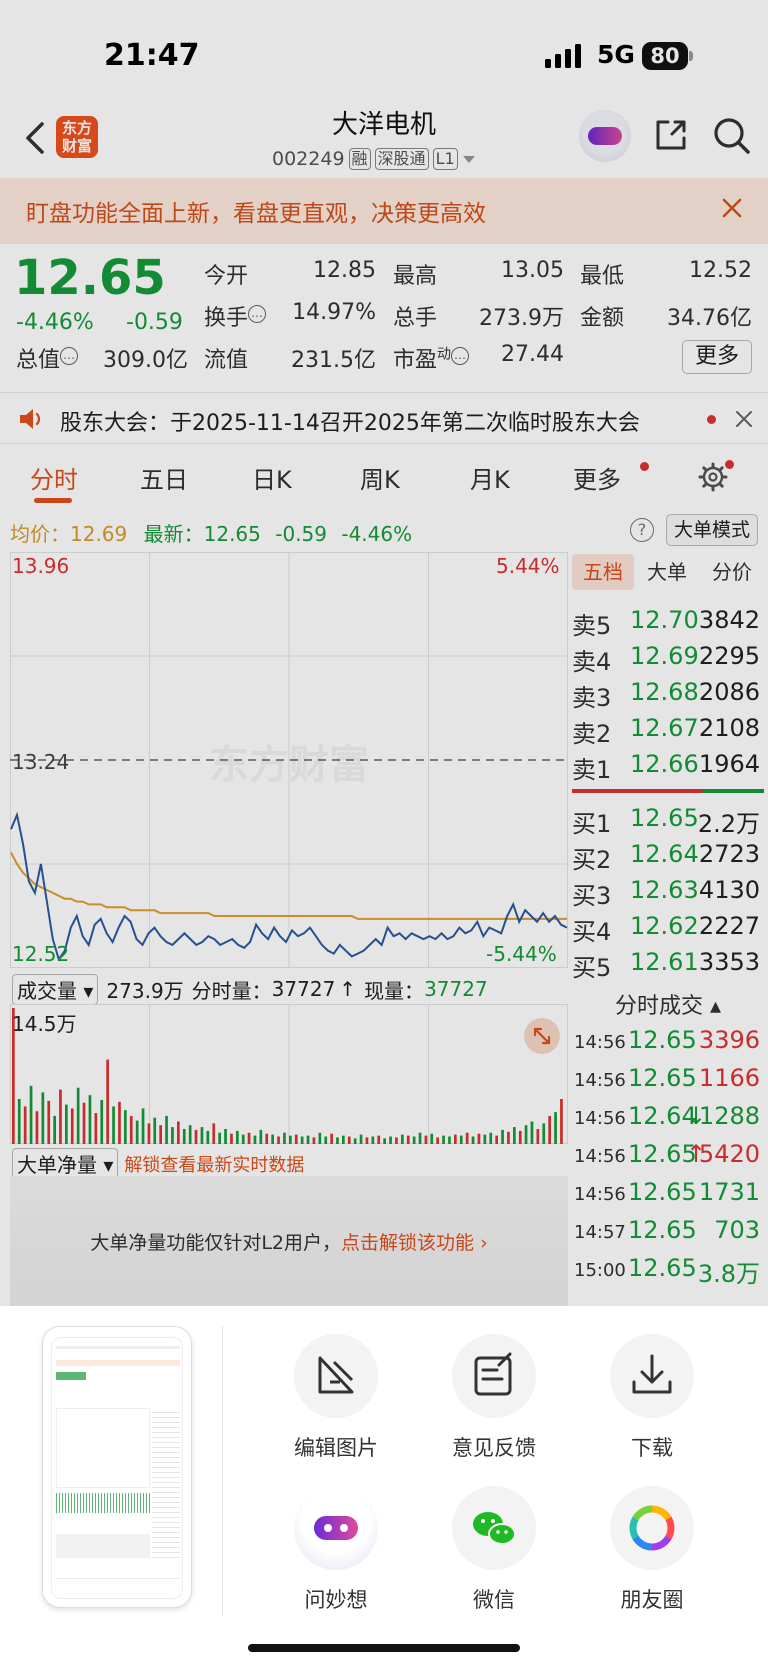  Describe the element at coordinates (729, 1192) in the screenshot. I see `tick-volume: 1731` at that location.